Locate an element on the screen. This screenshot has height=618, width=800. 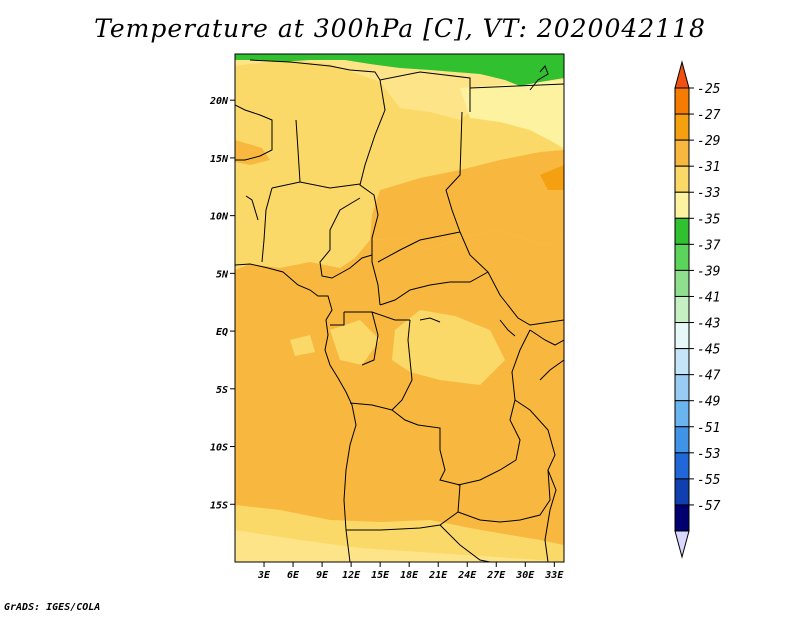
colorbar-label: -31 is located at coordinates (708, 167).